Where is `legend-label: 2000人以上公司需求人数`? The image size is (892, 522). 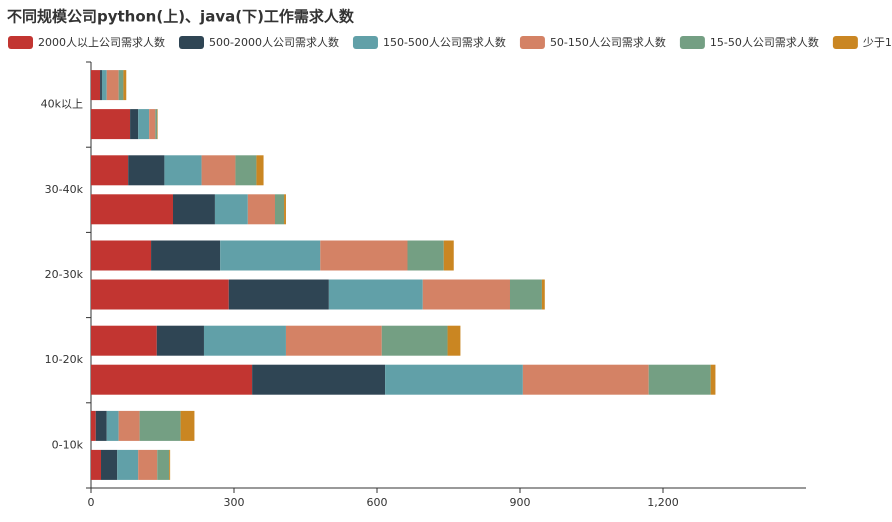
legend-label: 2000人以上公司需求人数 is located at coordinates (101, 42).